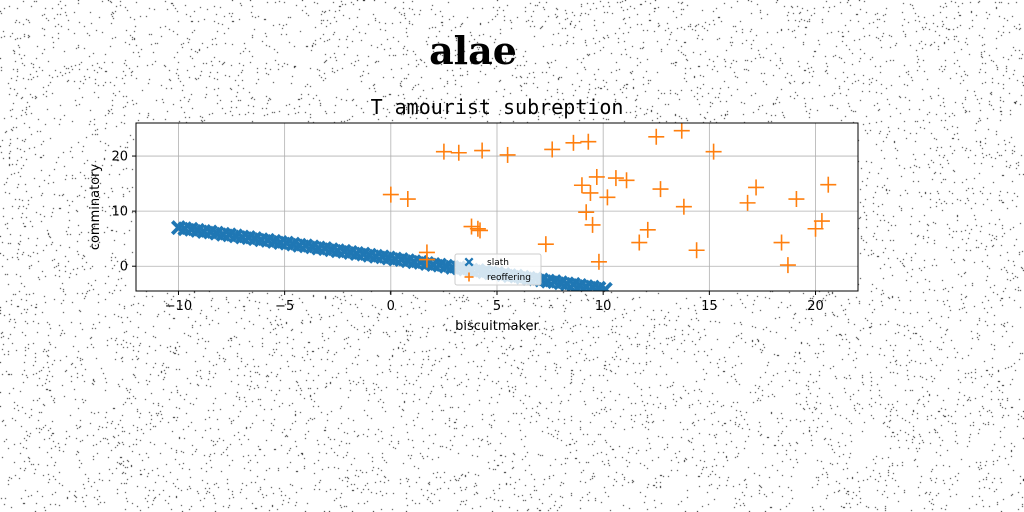 The width and height of the screenshot is (1024, 512). I want to click on y-tick-label: 20, so click(119, 157).